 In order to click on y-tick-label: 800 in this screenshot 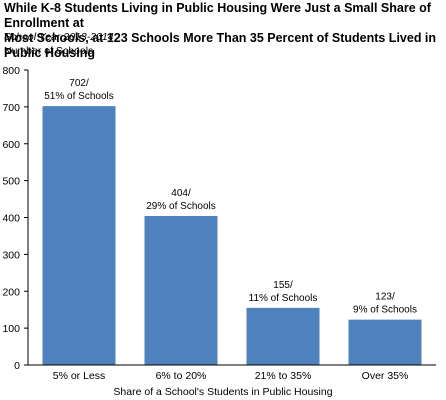, I will do `click(11, 71)`.